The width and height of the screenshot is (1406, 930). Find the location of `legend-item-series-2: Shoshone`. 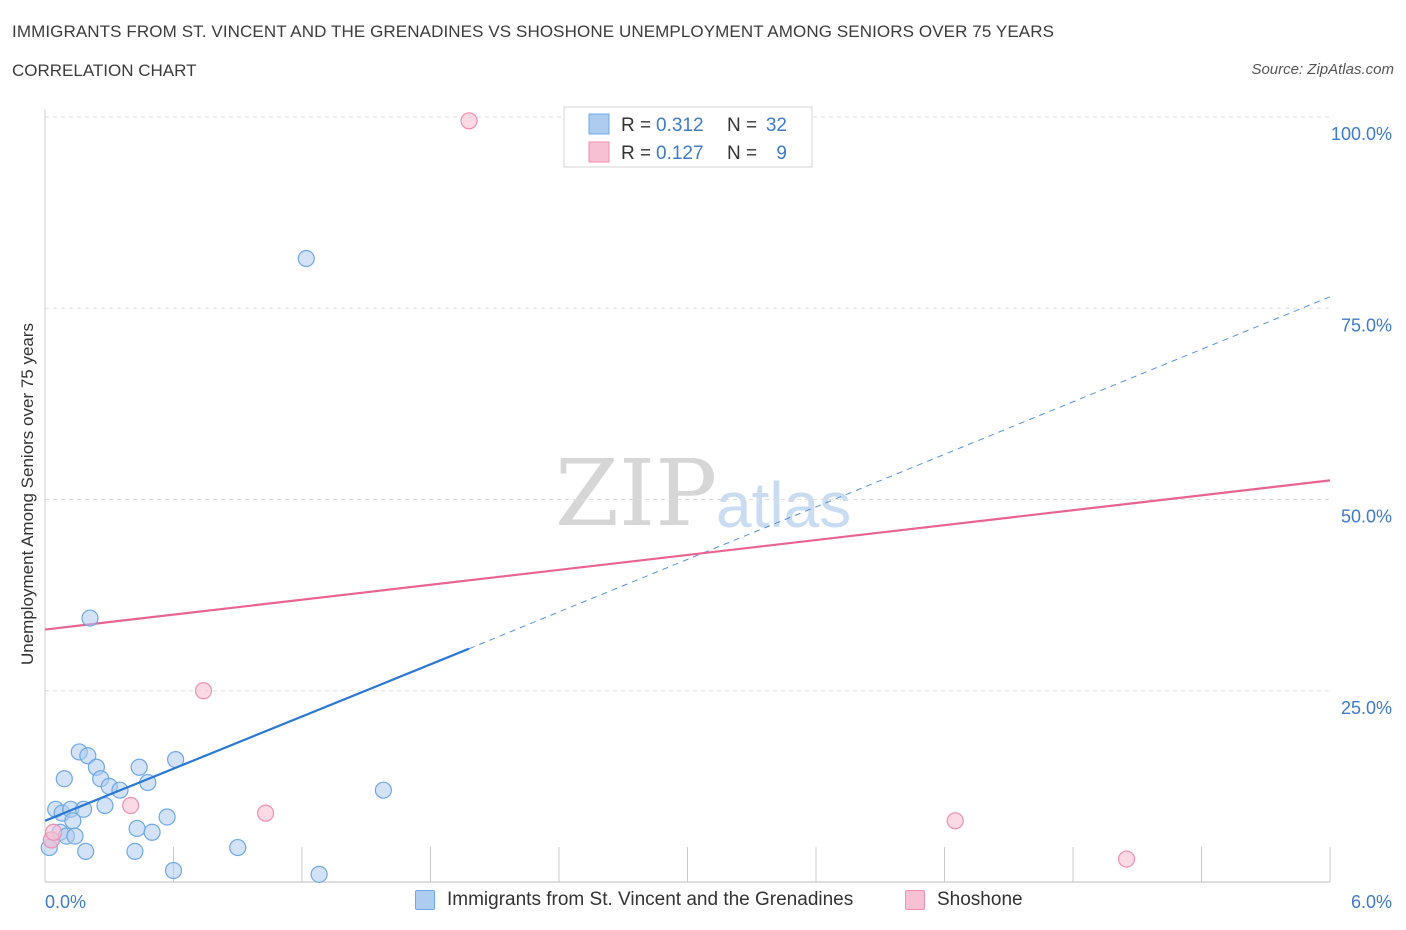

legend-item-series-2: Shoshone is located at coordinates (964, 900).